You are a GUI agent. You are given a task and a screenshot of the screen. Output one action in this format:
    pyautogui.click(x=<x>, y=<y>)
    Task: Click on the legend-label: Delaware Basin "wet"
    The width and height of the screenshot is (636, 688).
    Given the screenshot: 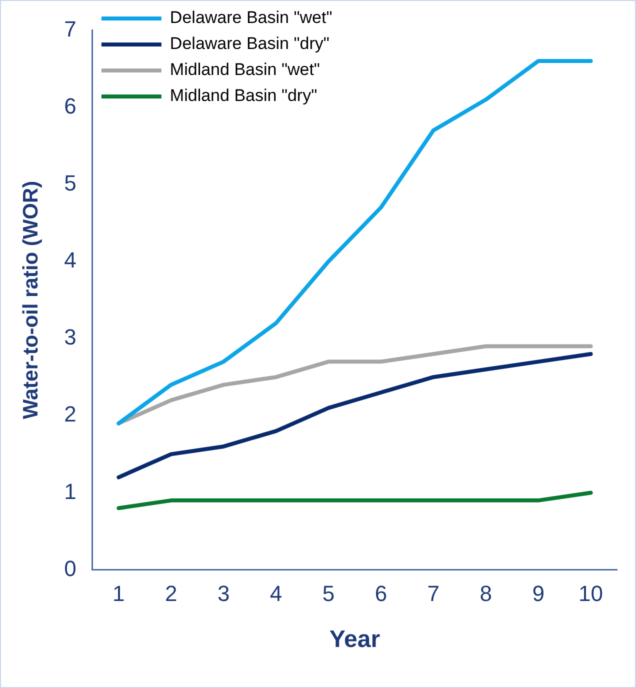 What is the action you would take?
    pyautogui.click(x=251, y=18)
    